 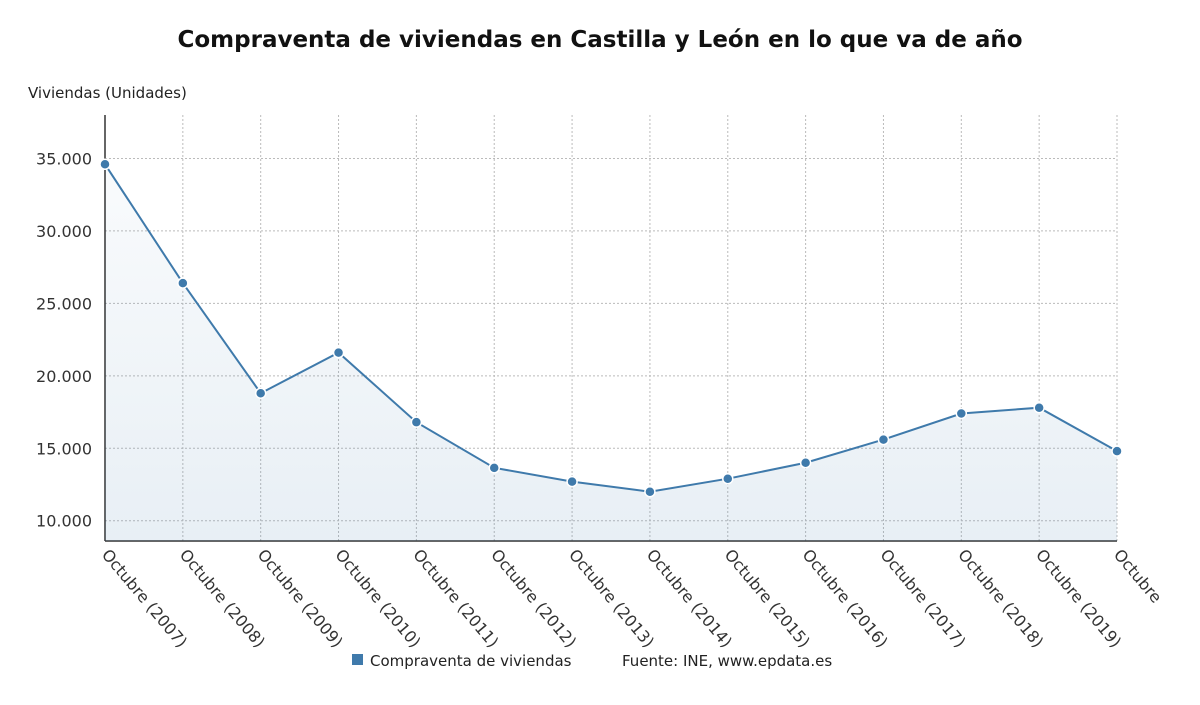 What do you see at coordinates (533, 598) in the screenshot?
I see `x-tick-label: Octubre (2012)` at bounding box center [533, 598].